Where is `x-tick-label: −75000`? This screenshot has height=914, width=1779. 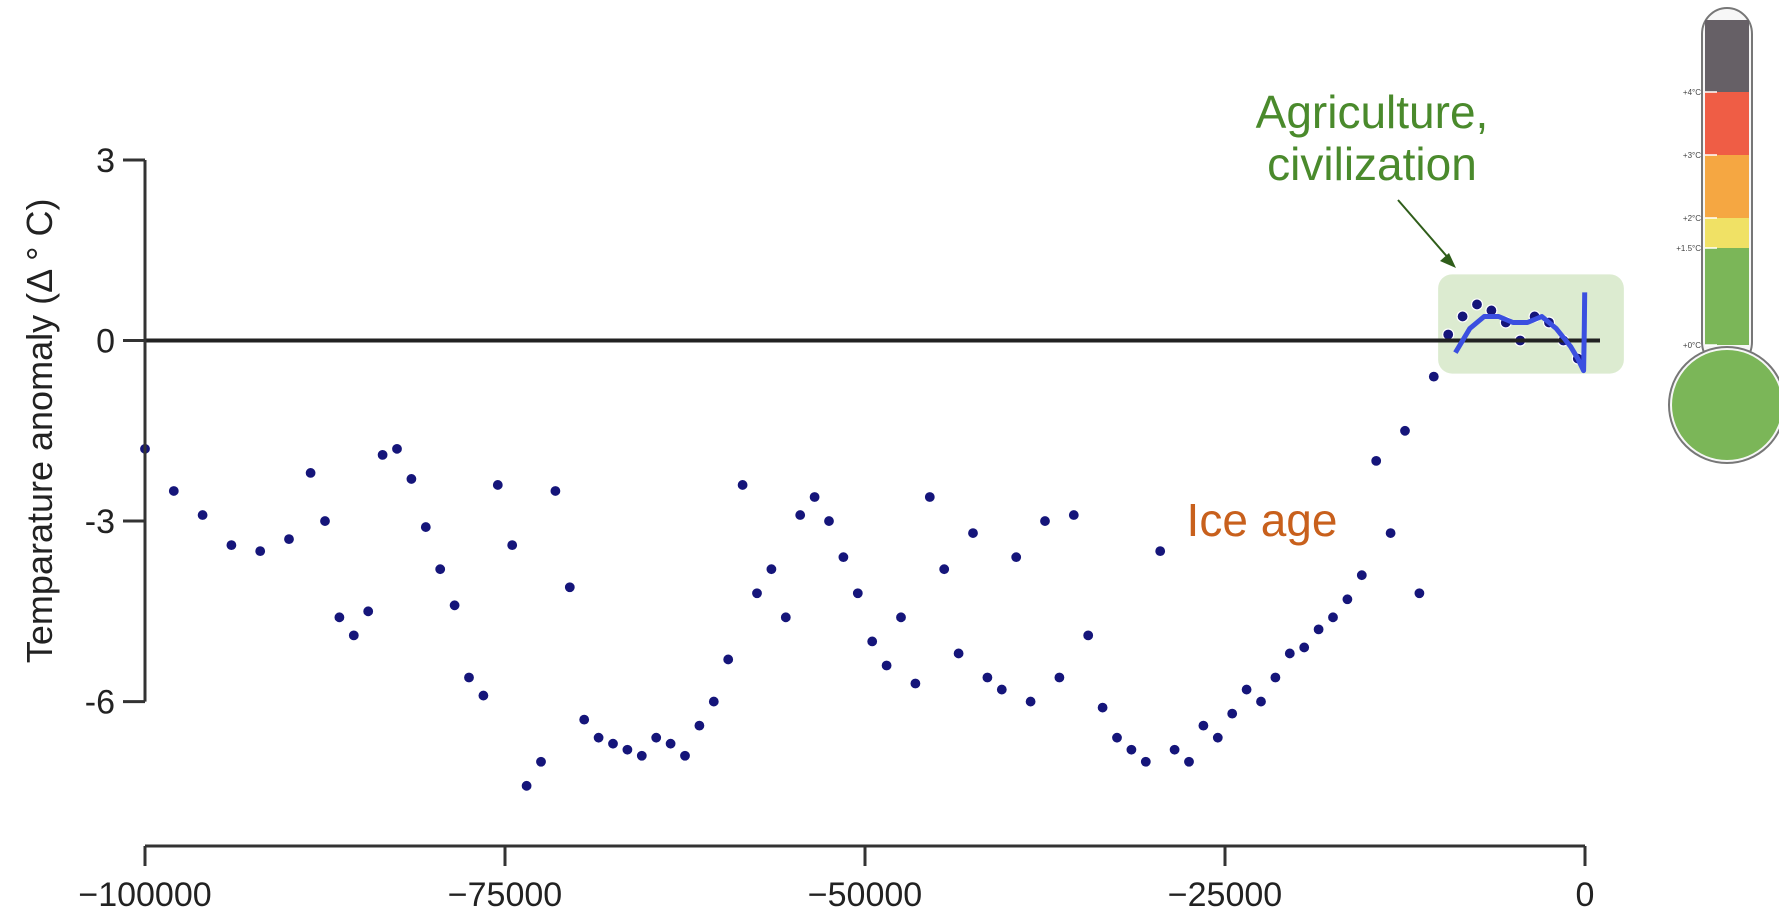 x-tick-label: −75000 is located at coordinates (505, 895).